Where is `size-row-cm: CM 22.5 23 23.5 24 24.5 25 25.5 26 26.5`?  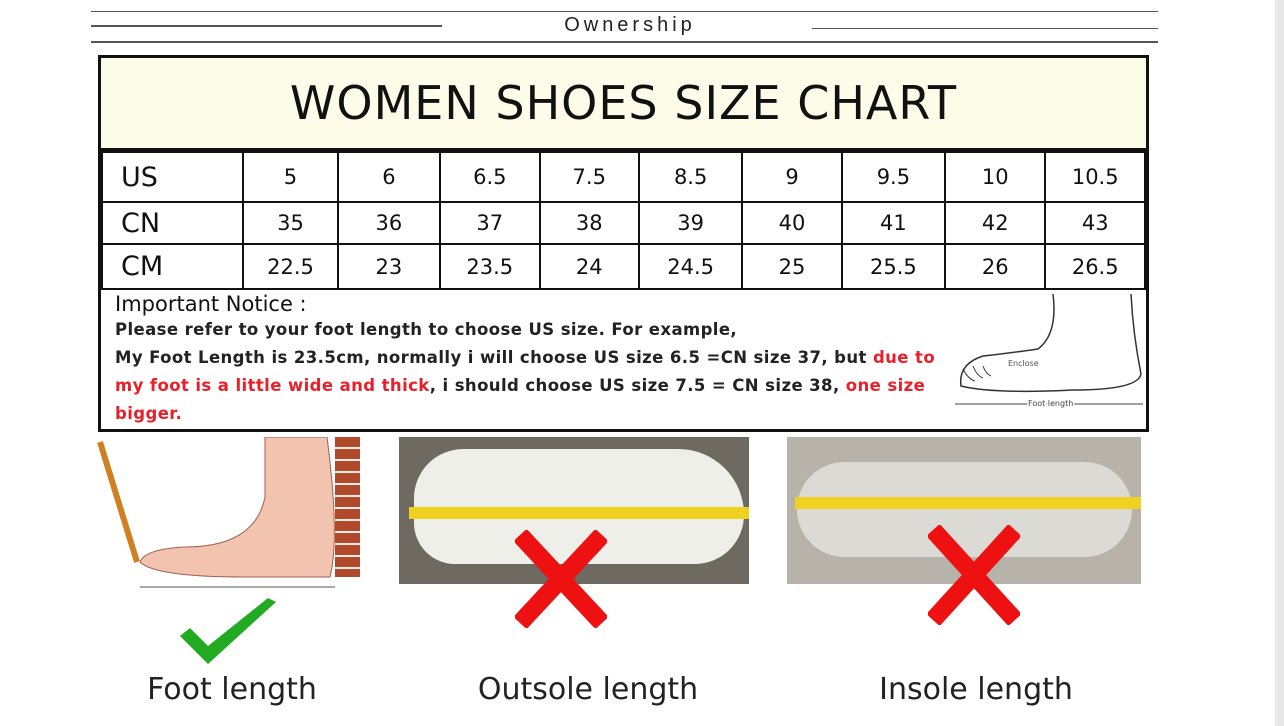 size-row-cm: CM 22.5 23 23.5 24 24.5 25 25.5 26 26.5 is located at coordinates (623, 266).